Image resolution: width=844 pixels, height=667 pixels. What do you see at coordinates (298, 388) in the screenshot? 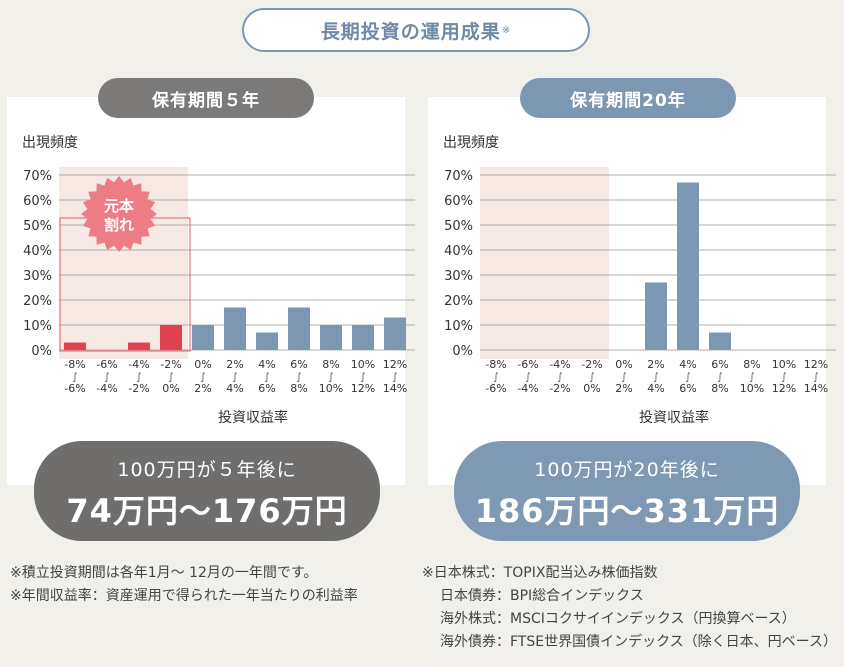
I see `x-tick-label-to-5yr: 8%` at bounding box center [298, 388].